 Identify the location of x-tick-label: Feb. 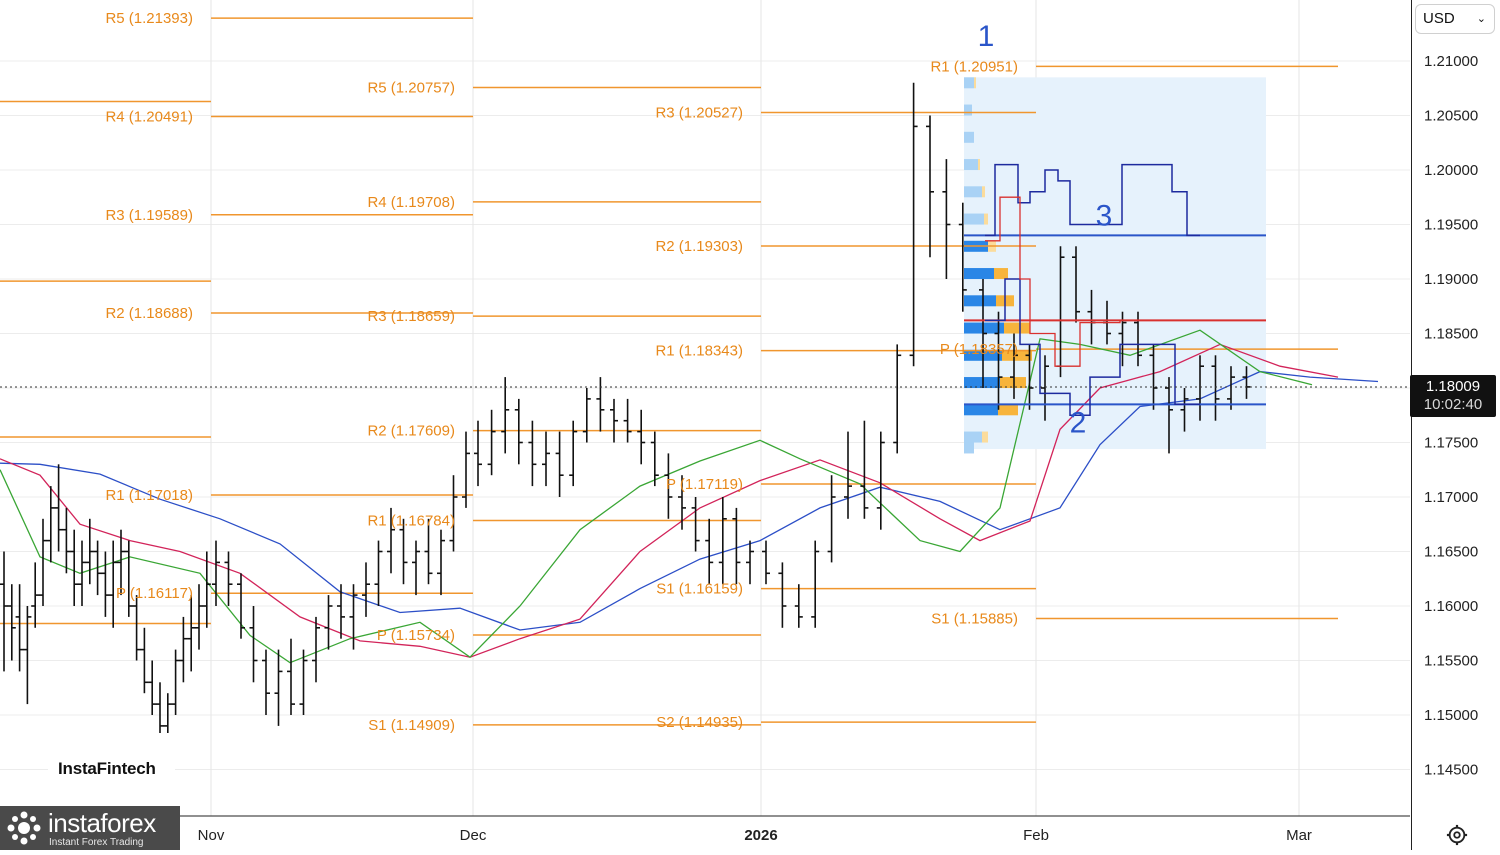
(1036, 835).